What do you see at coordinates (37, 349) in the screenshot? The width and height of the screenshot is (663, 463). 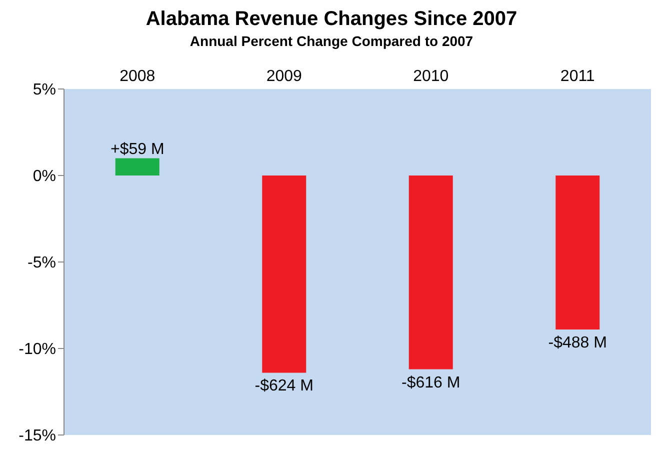 I see `y-tick-label: -10%` at bounding box center [37, 349].